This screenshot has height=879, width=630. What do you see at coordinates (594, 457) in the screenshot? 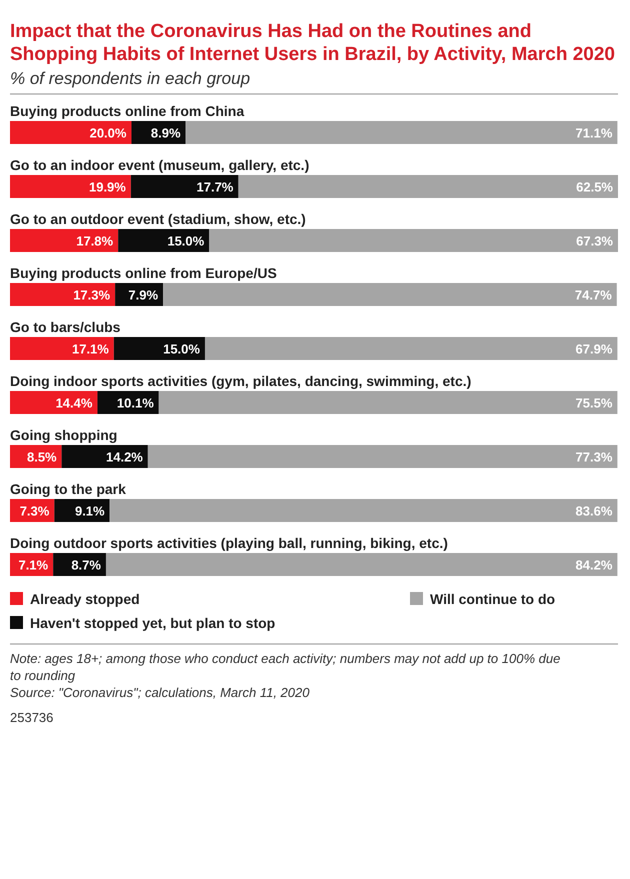
I see `data-label: 77.3%` at bounding box center [594, 457].